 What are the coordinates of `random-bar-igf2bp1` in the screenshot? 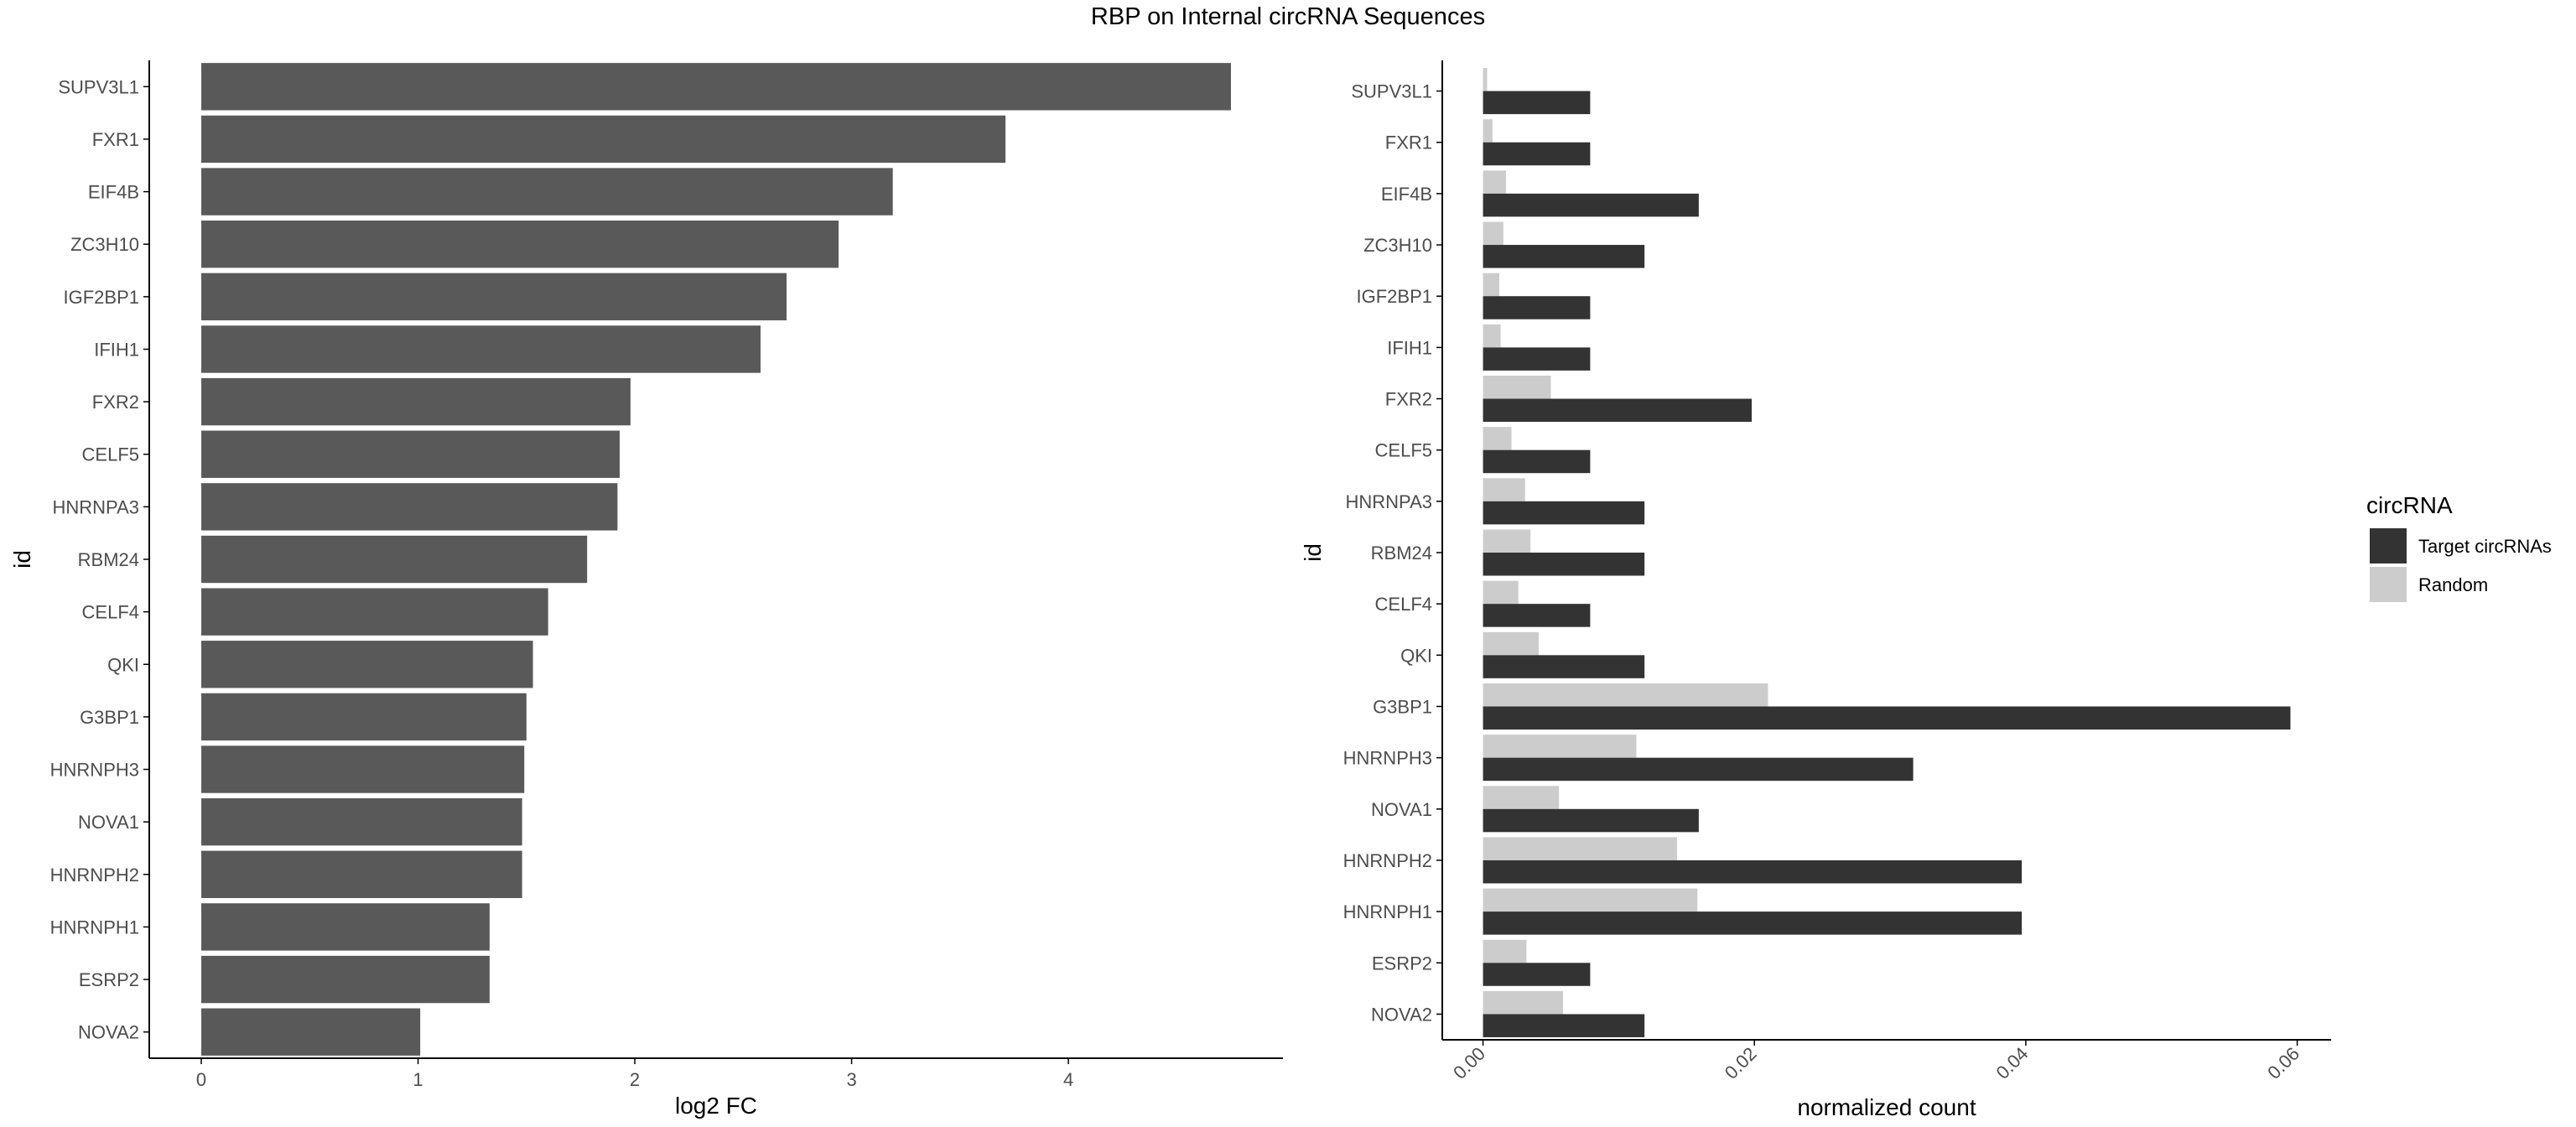 It's located at (1491, 285).